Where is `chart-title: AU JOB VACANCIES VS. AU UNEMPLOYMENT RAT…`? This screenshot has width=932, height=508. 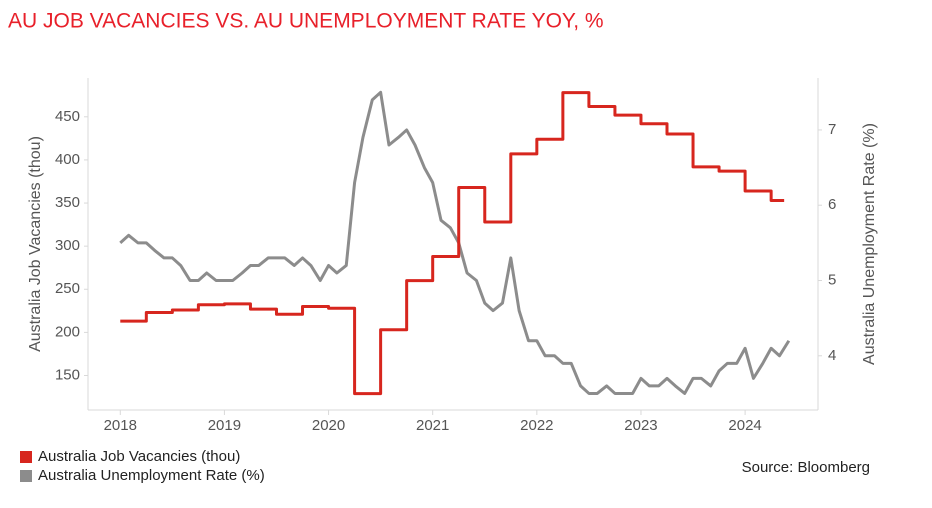 chart-title: AU JOB VACANCIES VS. AU UNEMPLOYMENT RAT… is located at coordinates (306, 21).